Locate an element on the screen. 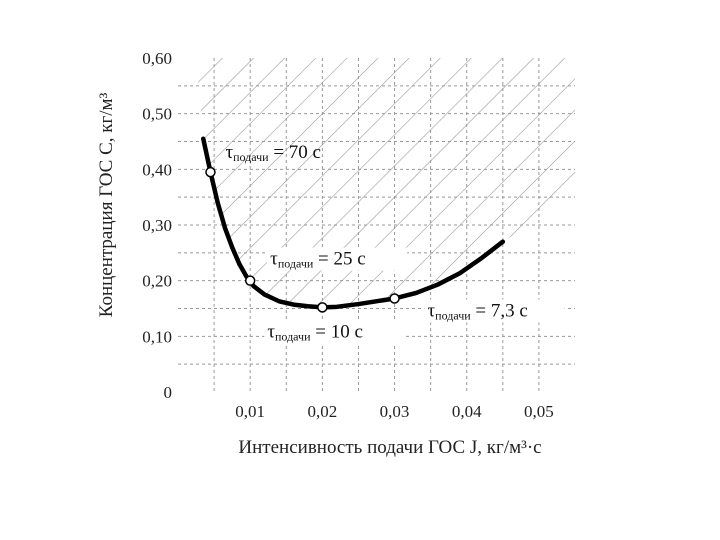 This screenshot has height=540, width=720. y-tick-label: 0 is located at coordinates (168, 392).